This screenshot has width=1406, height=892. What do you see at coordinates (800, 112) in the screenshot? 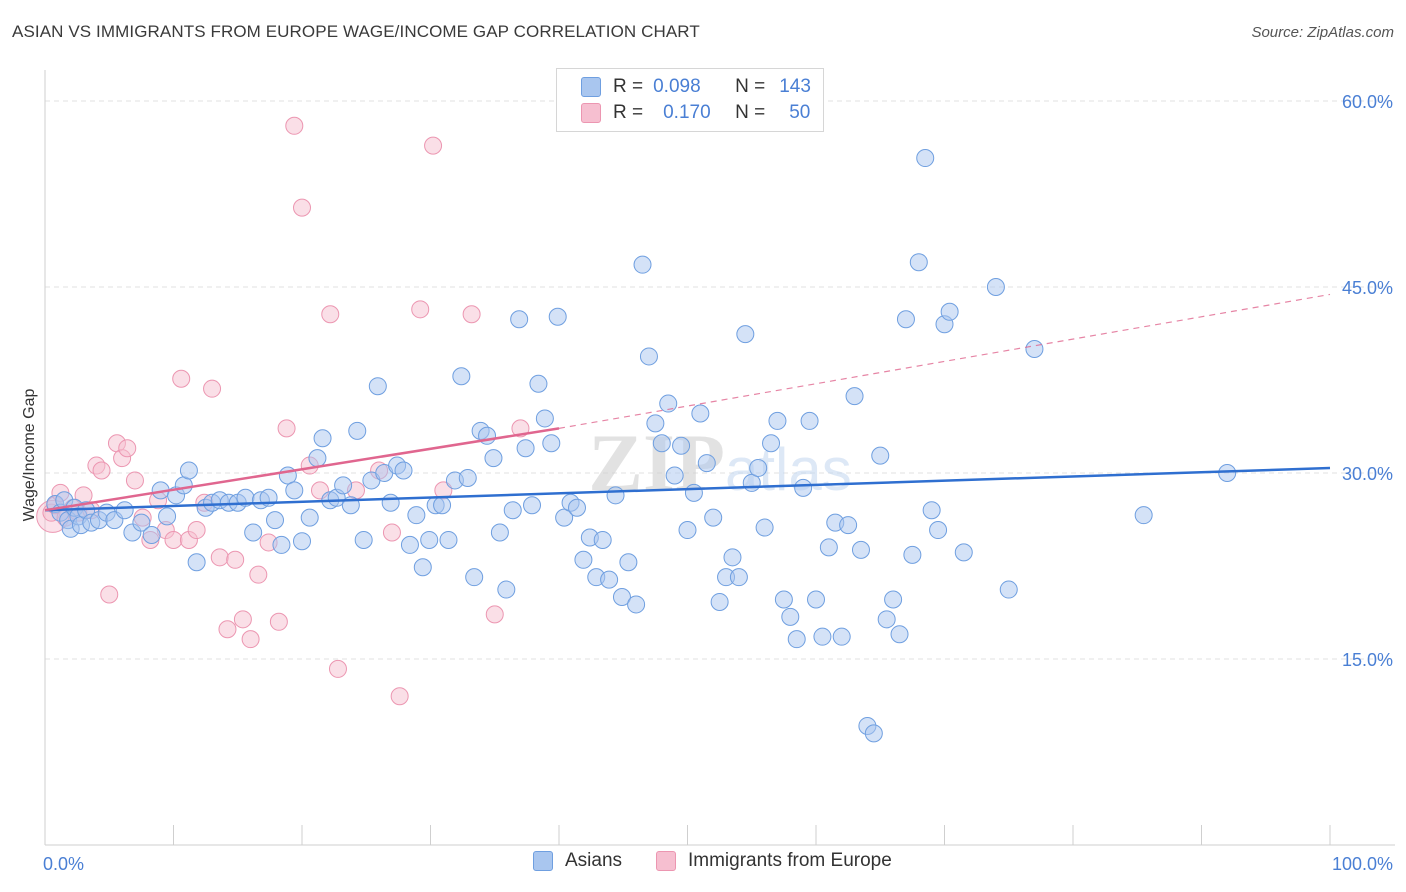
I see `n-value: 50` at bounding box center [800, 112].